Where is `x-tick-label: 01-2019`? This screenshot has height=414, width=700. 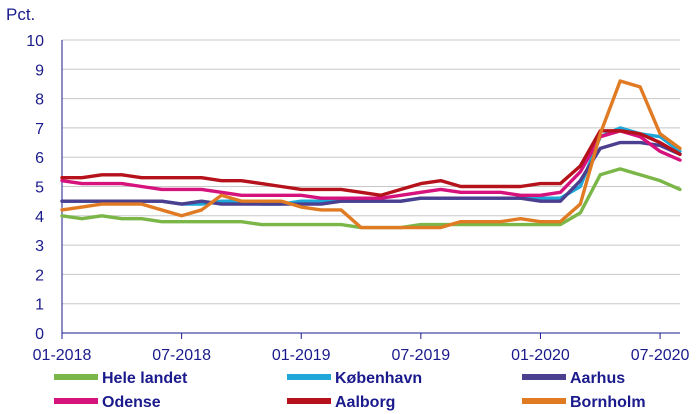
x-tick-label: 01-2019 is located at coordinates (301, 355).